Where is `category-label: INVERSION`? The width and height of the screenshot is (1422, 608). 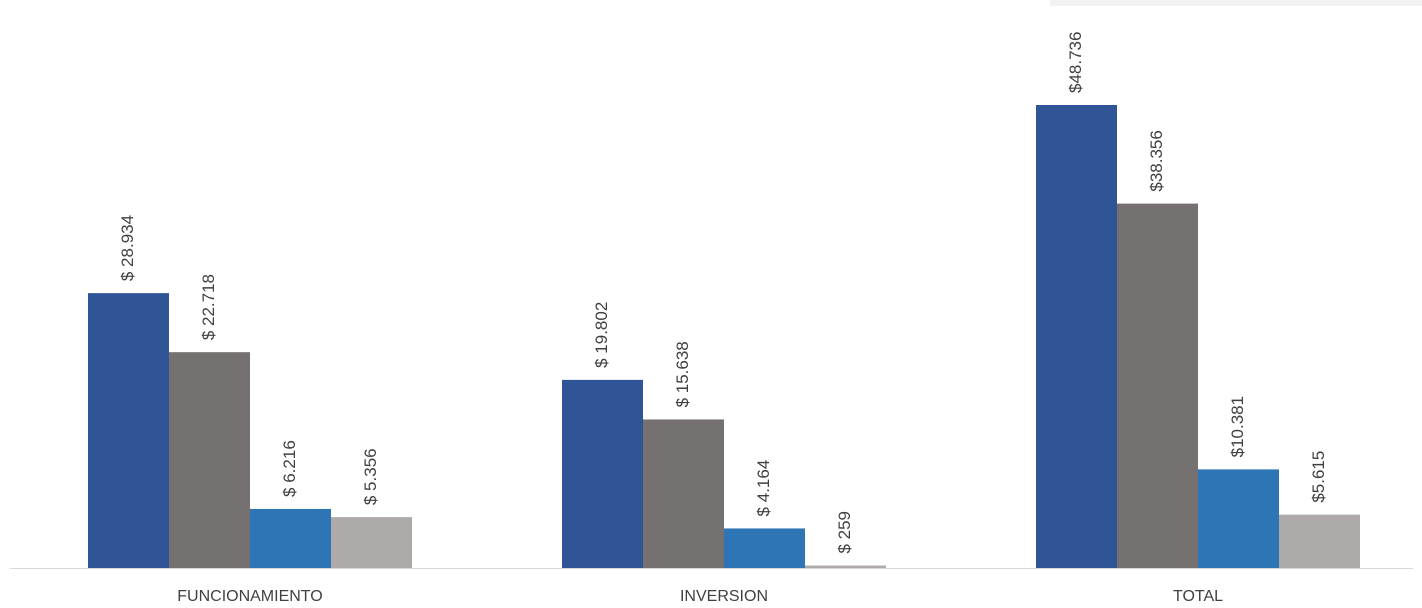
category-label: INVERSION is located at coordinates (724, 596).